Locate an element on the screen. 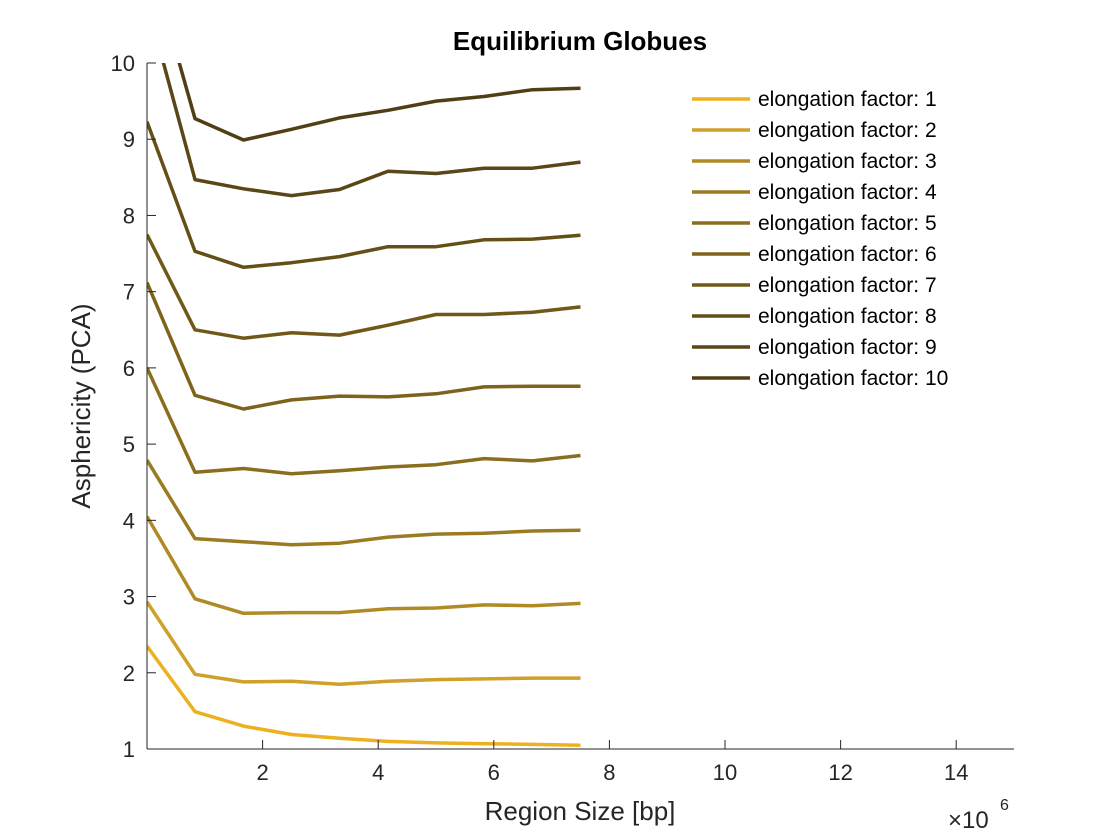 This screenshot has width=1120, height=840. legend-entry-6: elongation factor: 6 is located at coordinates (847, 254).